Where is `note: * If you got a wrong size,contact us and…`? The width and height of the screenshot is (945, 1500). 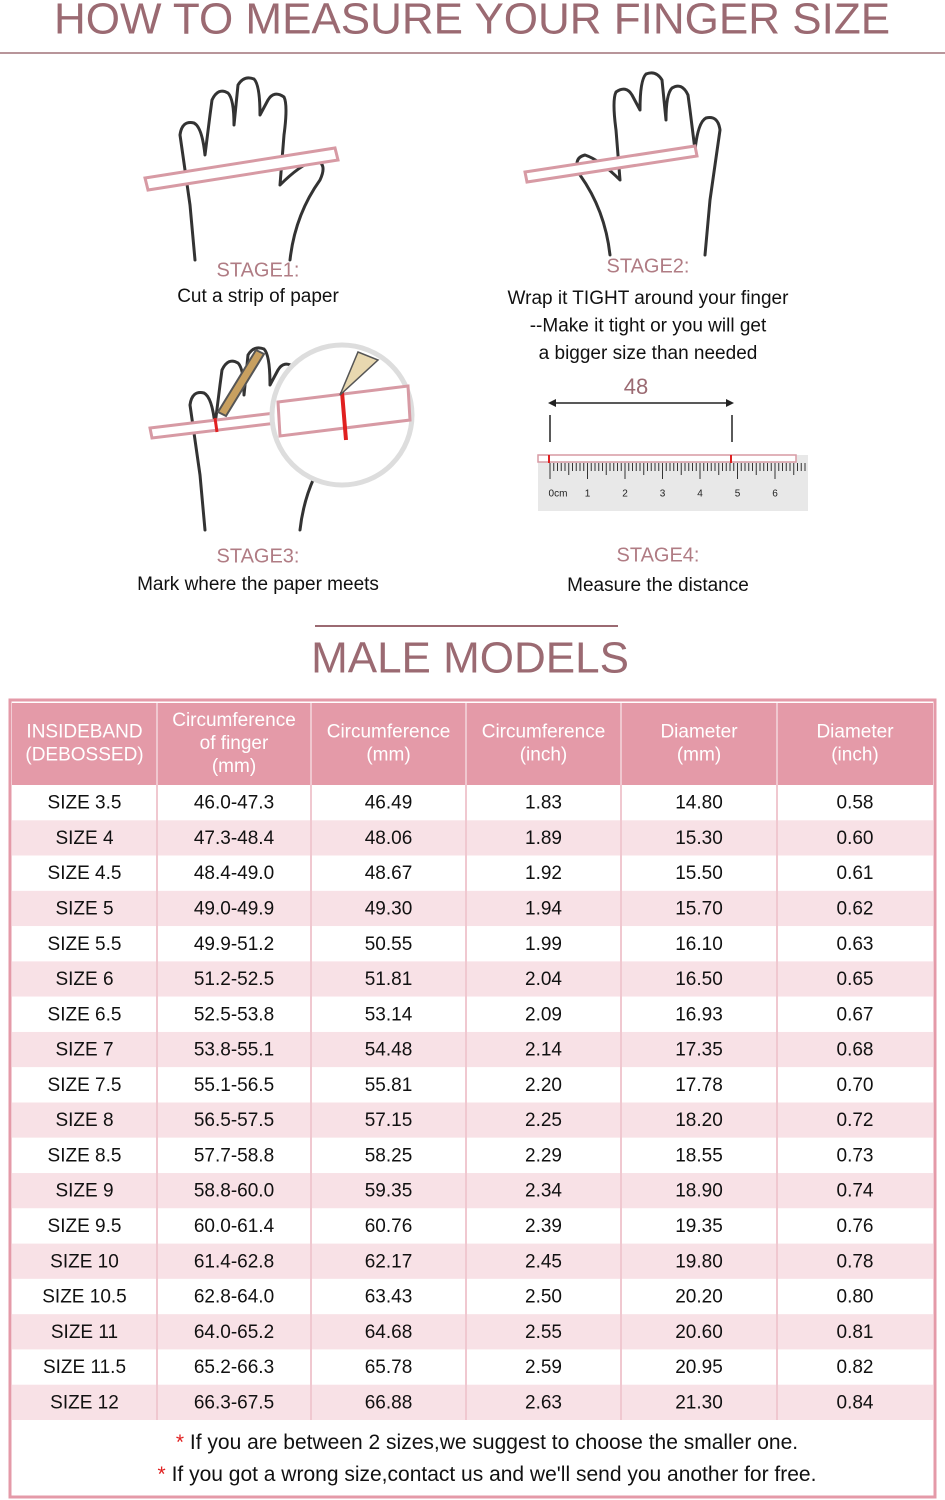 note: * If you got a wrong size,contact us and… is located at coordinates (487, 1474).